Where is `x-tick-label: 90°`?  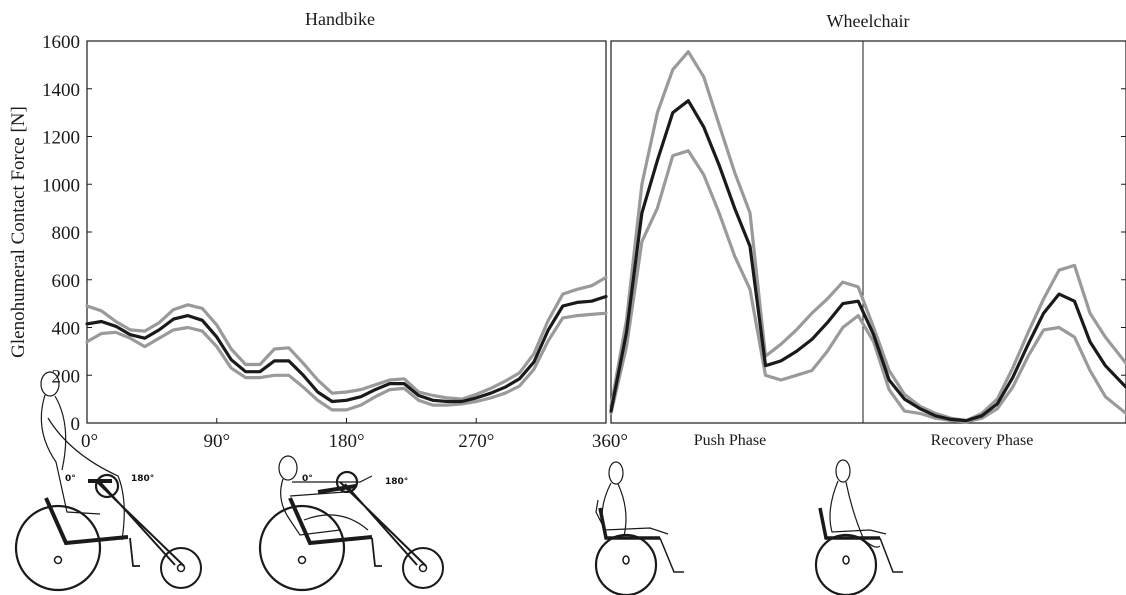 x-tick-label: 90° is located at coordinates (216, 441).